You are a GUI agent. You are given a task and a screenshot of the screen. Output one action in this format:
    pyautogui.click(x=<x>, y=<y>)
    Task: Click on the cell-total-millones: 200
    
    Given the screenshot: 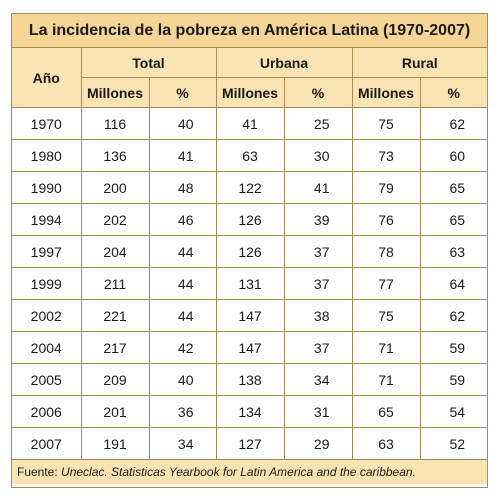 What is the action you would take?
    pyautogui.click(x=115, y=187)
    